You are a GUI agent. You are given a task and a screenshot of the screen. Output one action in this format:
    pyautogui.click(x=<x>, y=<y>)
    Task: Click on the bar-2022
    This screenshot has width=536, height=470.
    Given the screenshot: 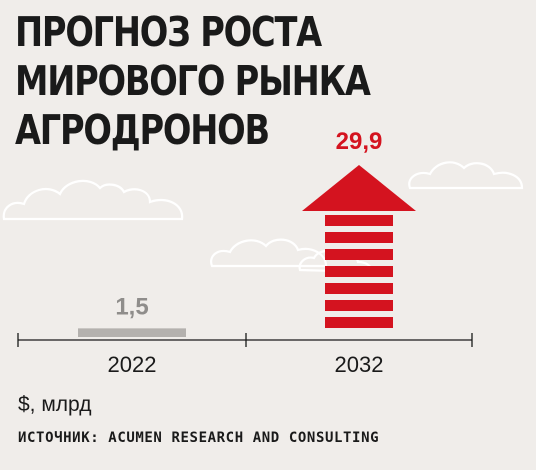 What is the action you would take?
    pyautogui.click(x=132, y=332)
    